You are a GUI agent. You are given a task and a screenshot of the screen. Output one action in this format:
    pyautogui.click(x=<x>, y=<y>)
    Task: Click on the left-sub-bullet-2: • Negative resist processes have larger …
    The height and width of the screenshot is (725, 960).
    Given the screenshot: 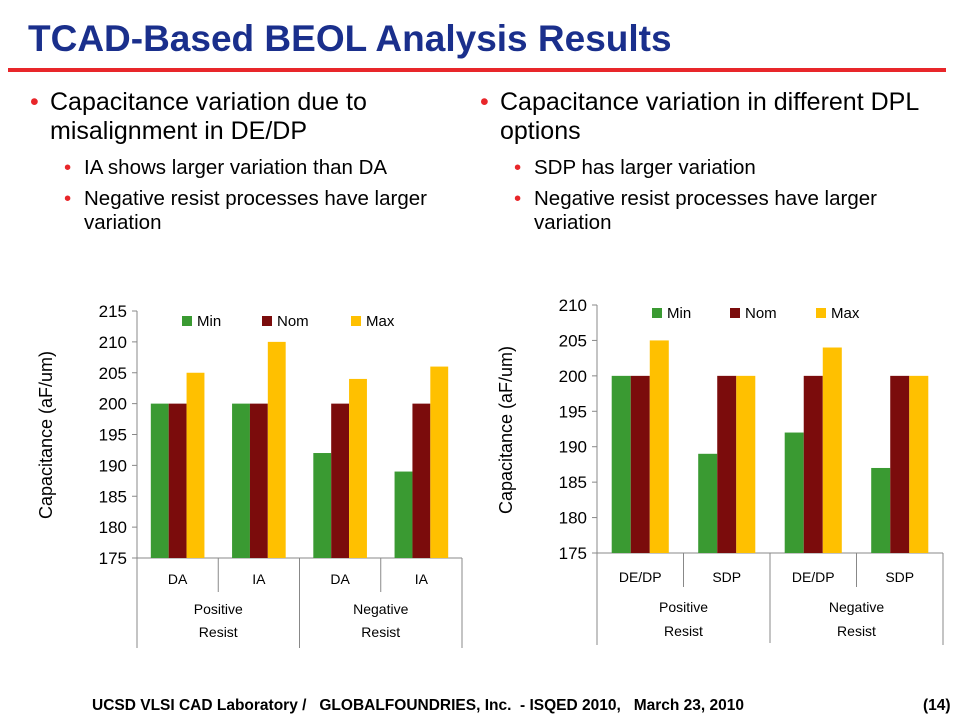 What is the action you would take?
    pyautogui.click(x=265, y=211)
    